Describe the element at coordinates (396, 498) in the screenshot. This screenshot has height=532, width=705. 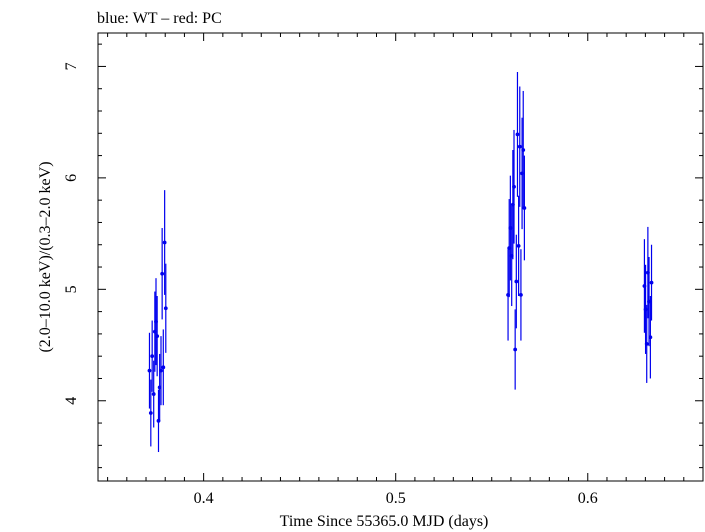
I see `x-tick-label: 0.5` at that location.